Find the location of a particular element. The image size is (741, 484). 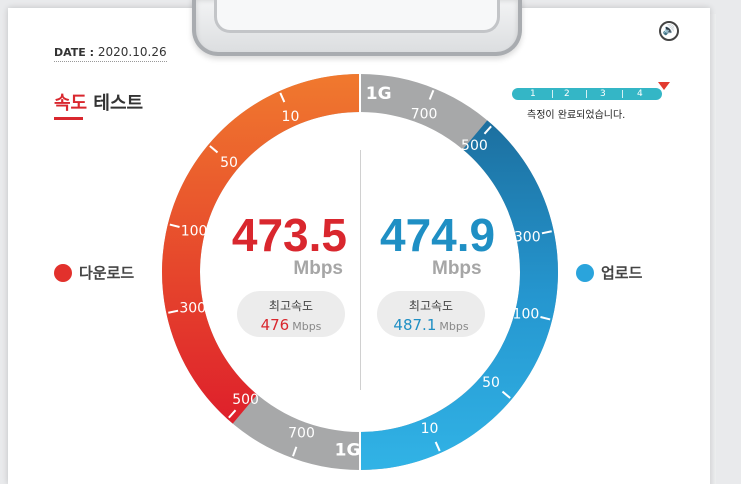

upload-dot-icon is located at coordinates (585, 272).